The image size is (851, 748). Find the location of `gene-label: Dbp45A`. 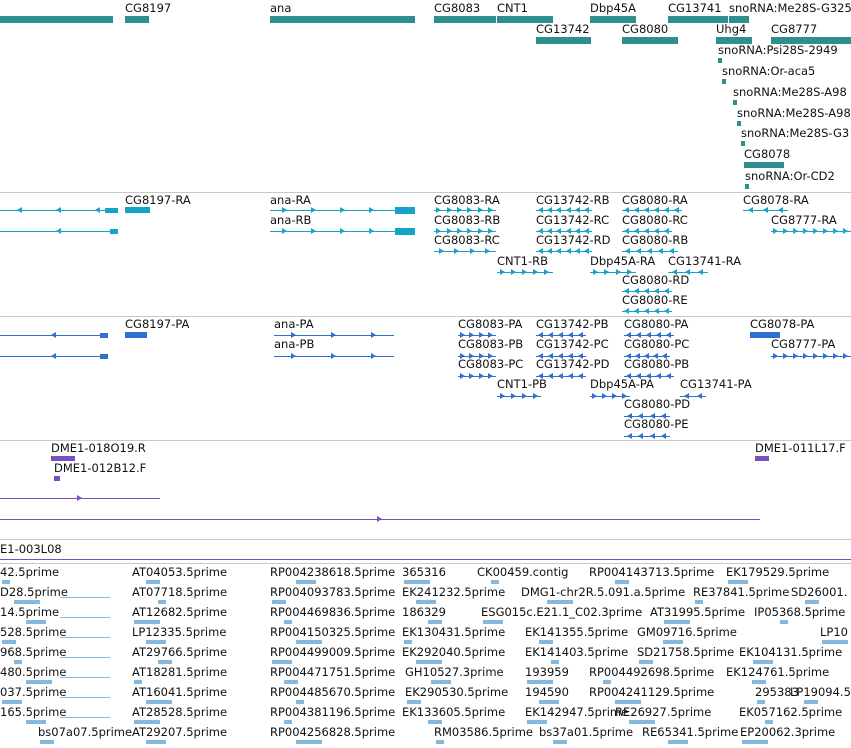

gene-label: Dbp45A is located at coordinates (613, 8).